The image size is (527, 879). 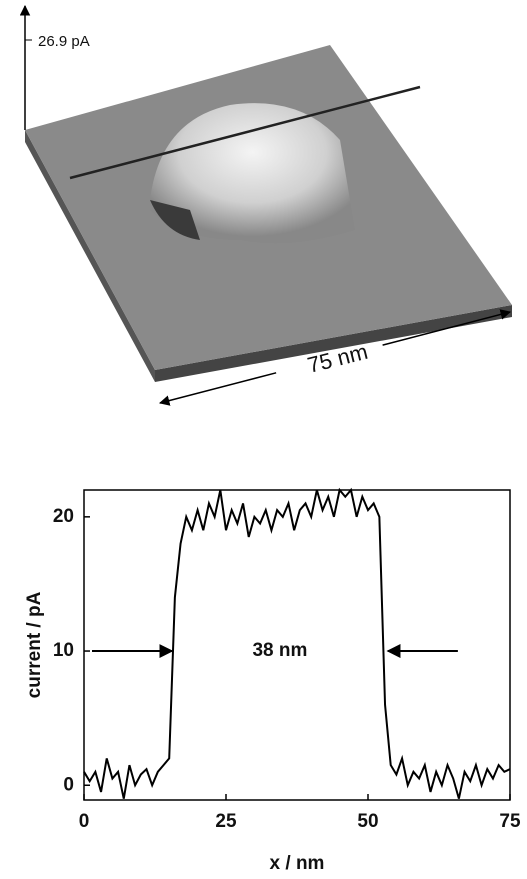 What do you see at coordinates (226, 821) in the screenshot?
I see `x-tick-label: 25` at bounding box center [226, 821].